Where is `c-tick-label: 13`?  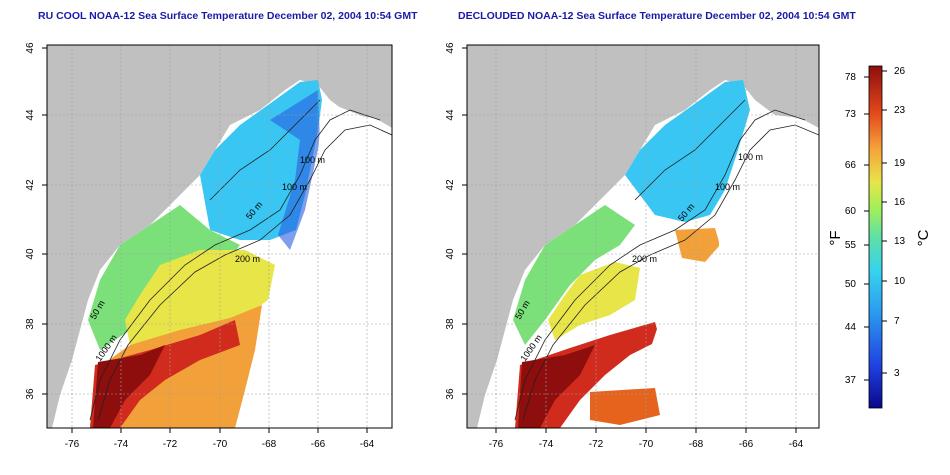
c-tick-label: 13 is located at coordinates (900, 241).